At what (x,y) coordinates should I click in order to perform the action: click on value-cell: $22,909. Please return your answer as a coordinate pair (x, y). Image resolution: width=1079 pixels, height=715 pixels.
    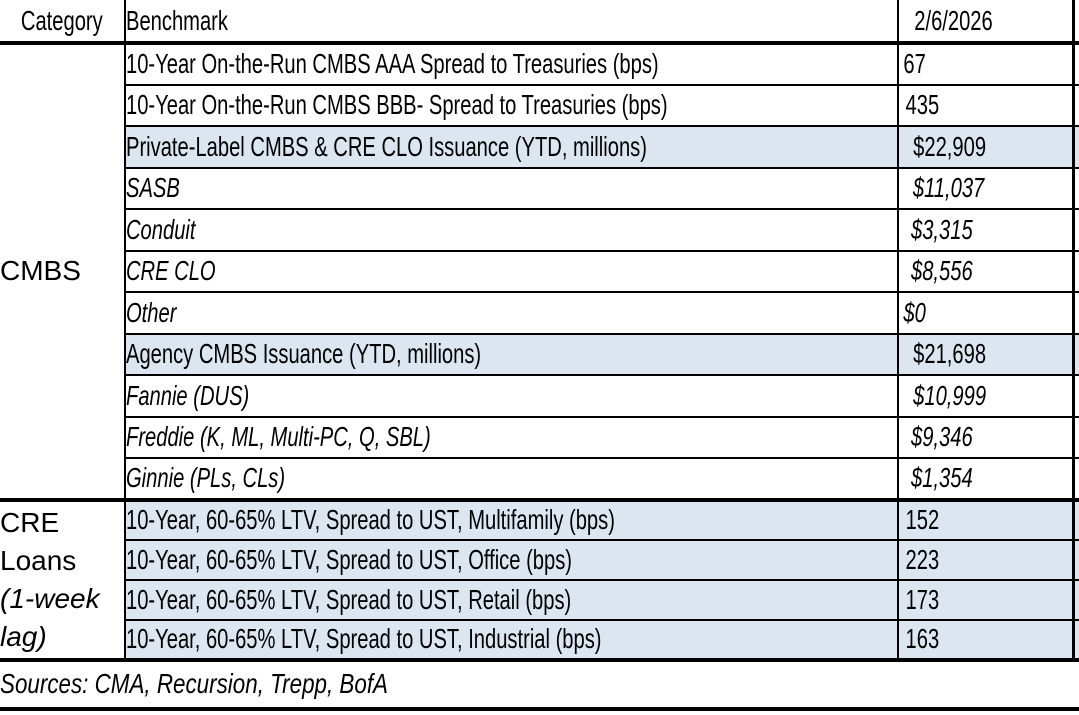
    Looking at the image, I should click on (985, 147).